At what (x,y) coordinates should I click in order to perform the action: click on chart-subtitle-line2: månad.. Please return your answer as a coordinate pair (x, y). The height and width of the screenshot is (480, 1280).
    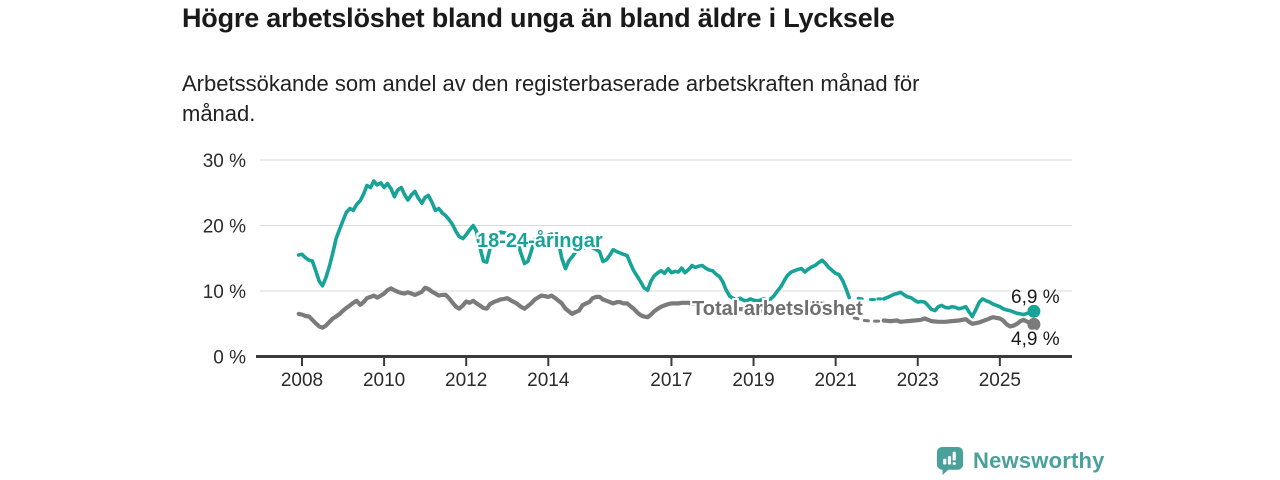
    Looking at the image, I should click on (219, 113).